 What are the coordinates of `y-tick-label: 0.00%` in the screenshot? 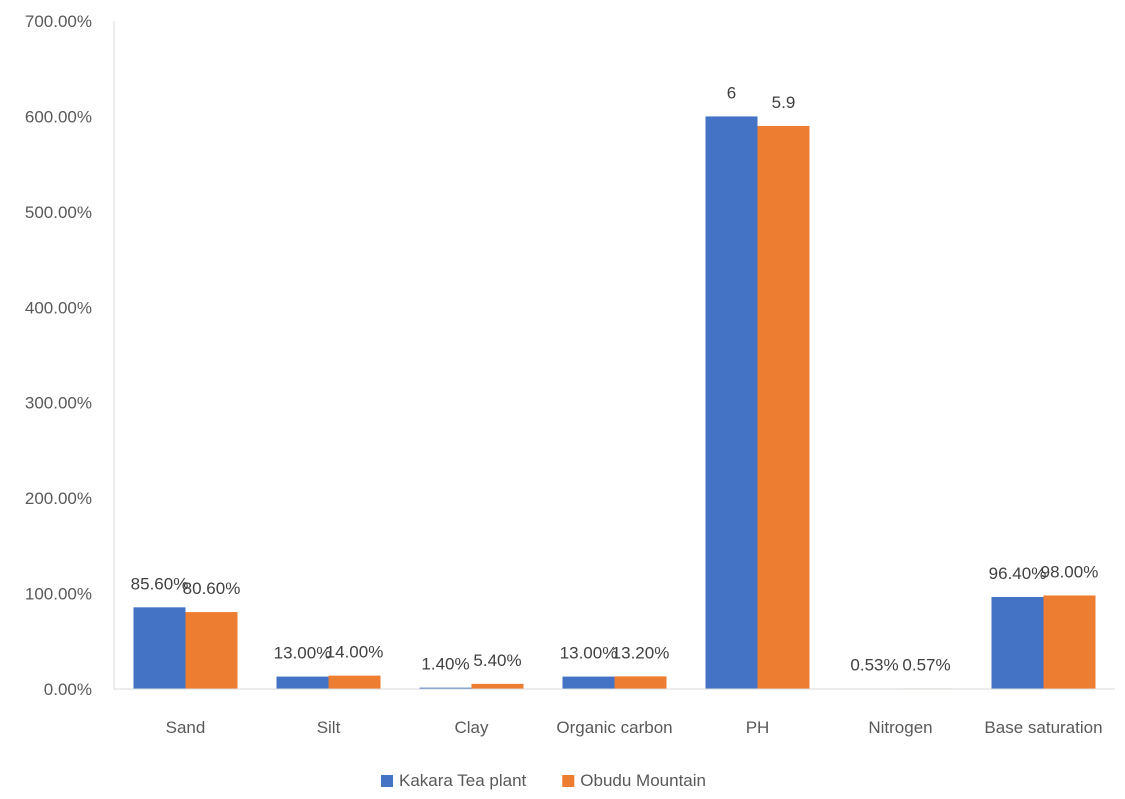 It's located at (68, 689).